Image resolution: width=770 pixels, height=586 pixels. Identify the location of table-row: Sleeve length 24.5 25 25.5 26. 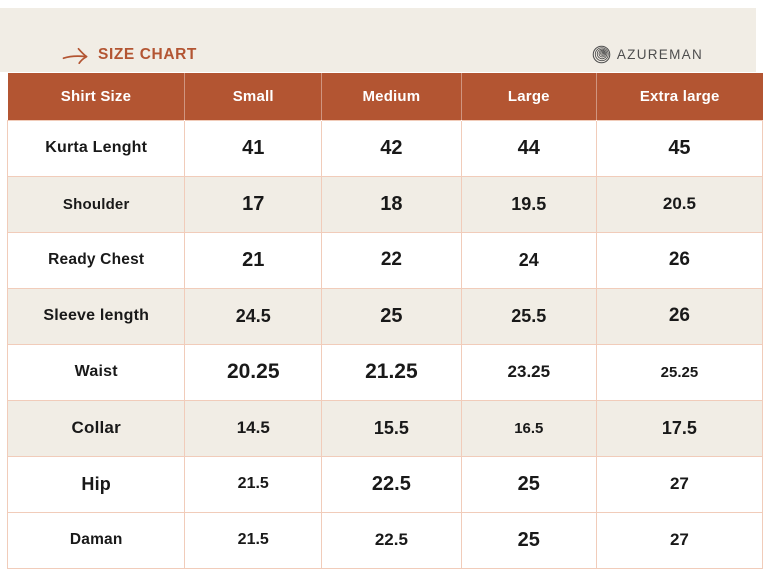
(385, 316).